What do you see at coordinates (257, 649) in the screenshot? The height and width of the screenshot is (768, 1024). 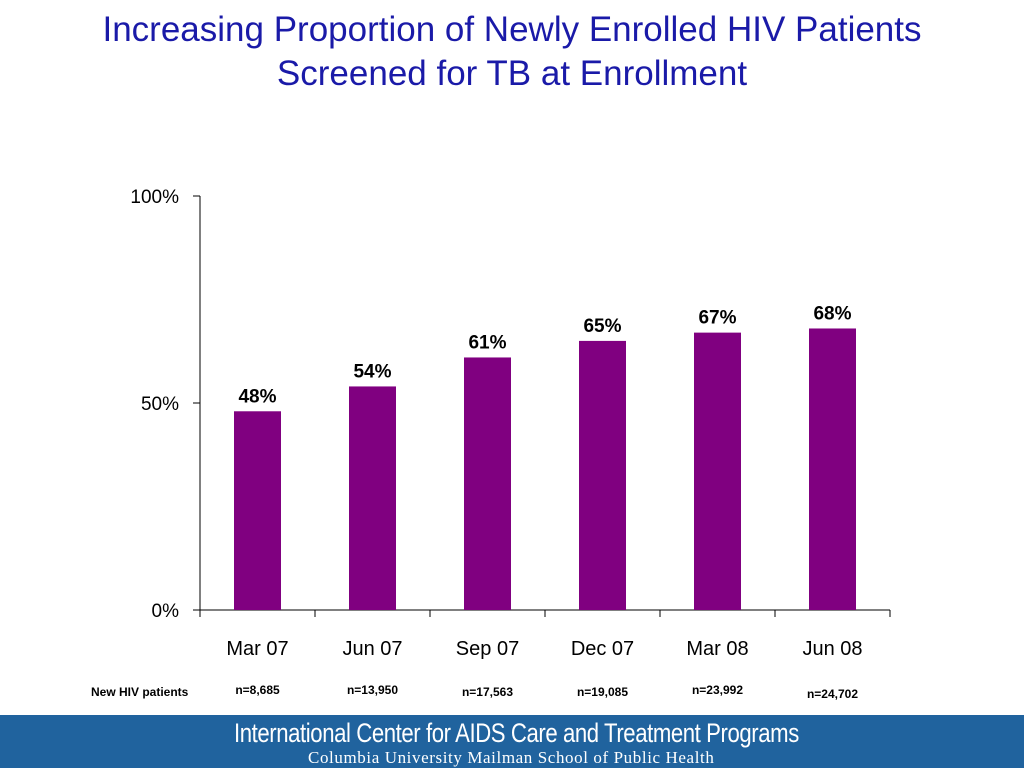 I see `x-tick-label: Mar 07` at bounding box center [257, 649].